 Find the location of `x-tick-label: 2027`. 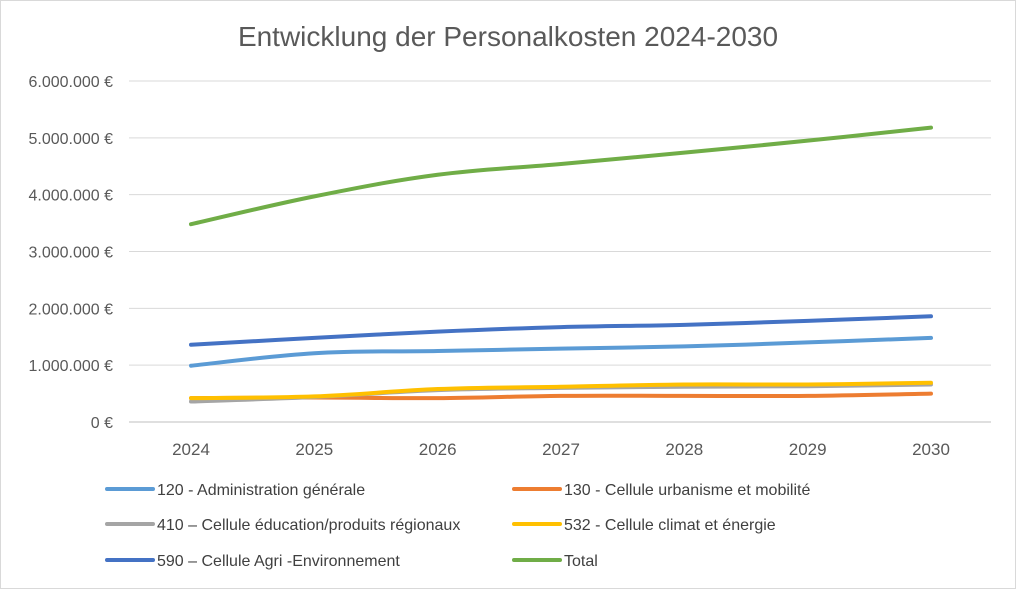

x-tick-label: 2027 is located at coordinates (561, 449).